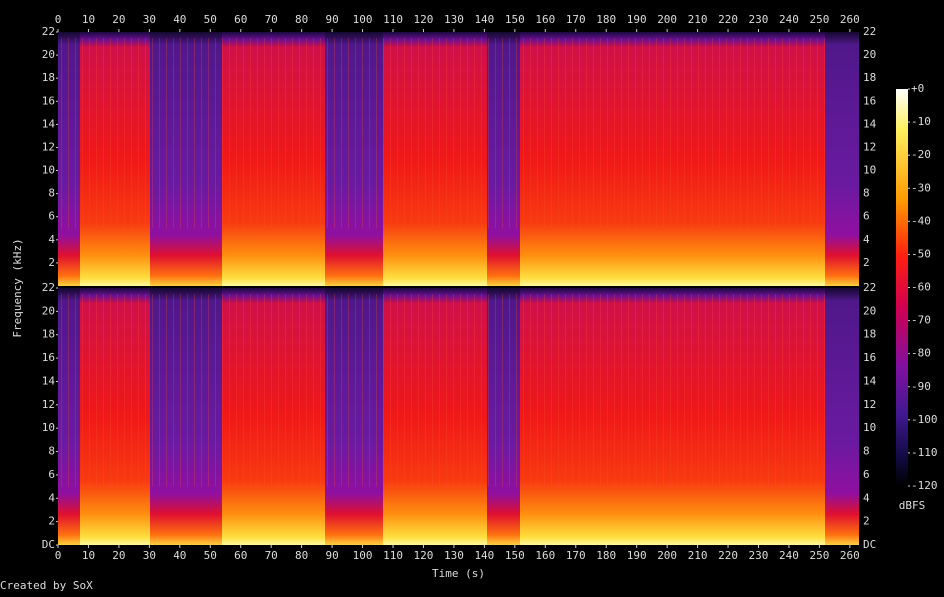 This screenshot has height=597, width=944. Describe the element at coordinates (869, 287) in the screenshot. I see `y-tick-label-right: 22` at that location.